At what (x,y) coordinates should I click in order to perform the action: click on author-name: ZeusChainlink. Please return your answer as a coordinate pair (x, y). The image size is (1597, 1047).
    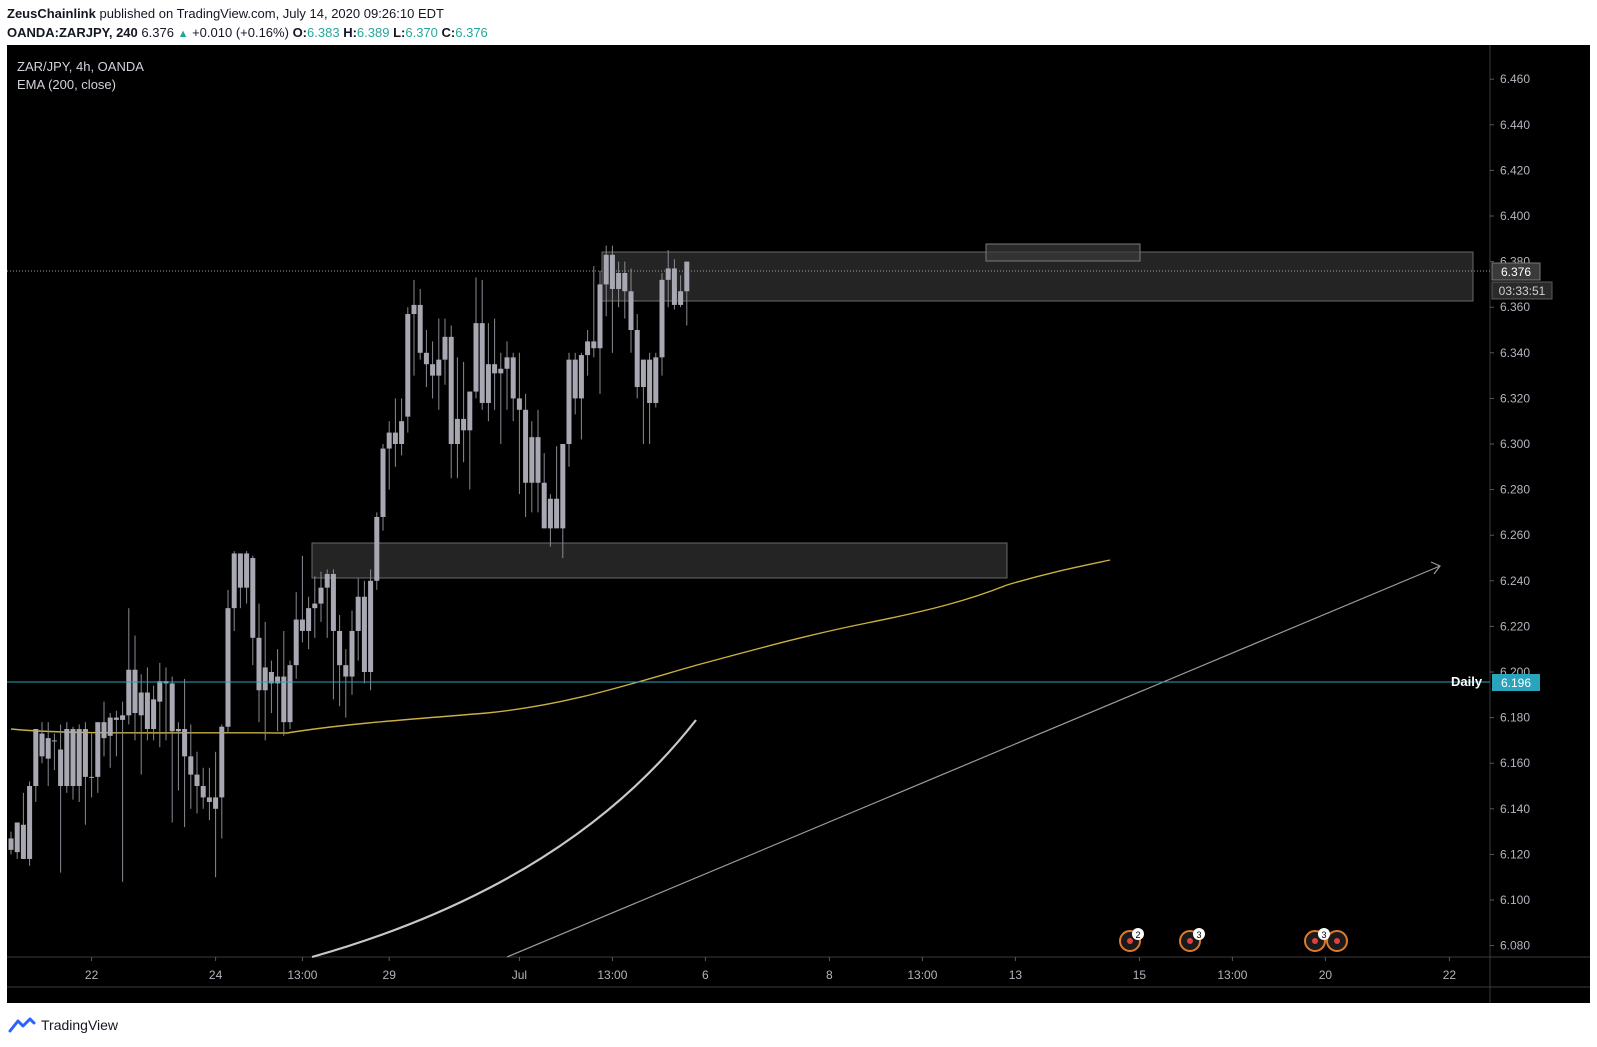
    Looking at the image, I should click on (51, 13).